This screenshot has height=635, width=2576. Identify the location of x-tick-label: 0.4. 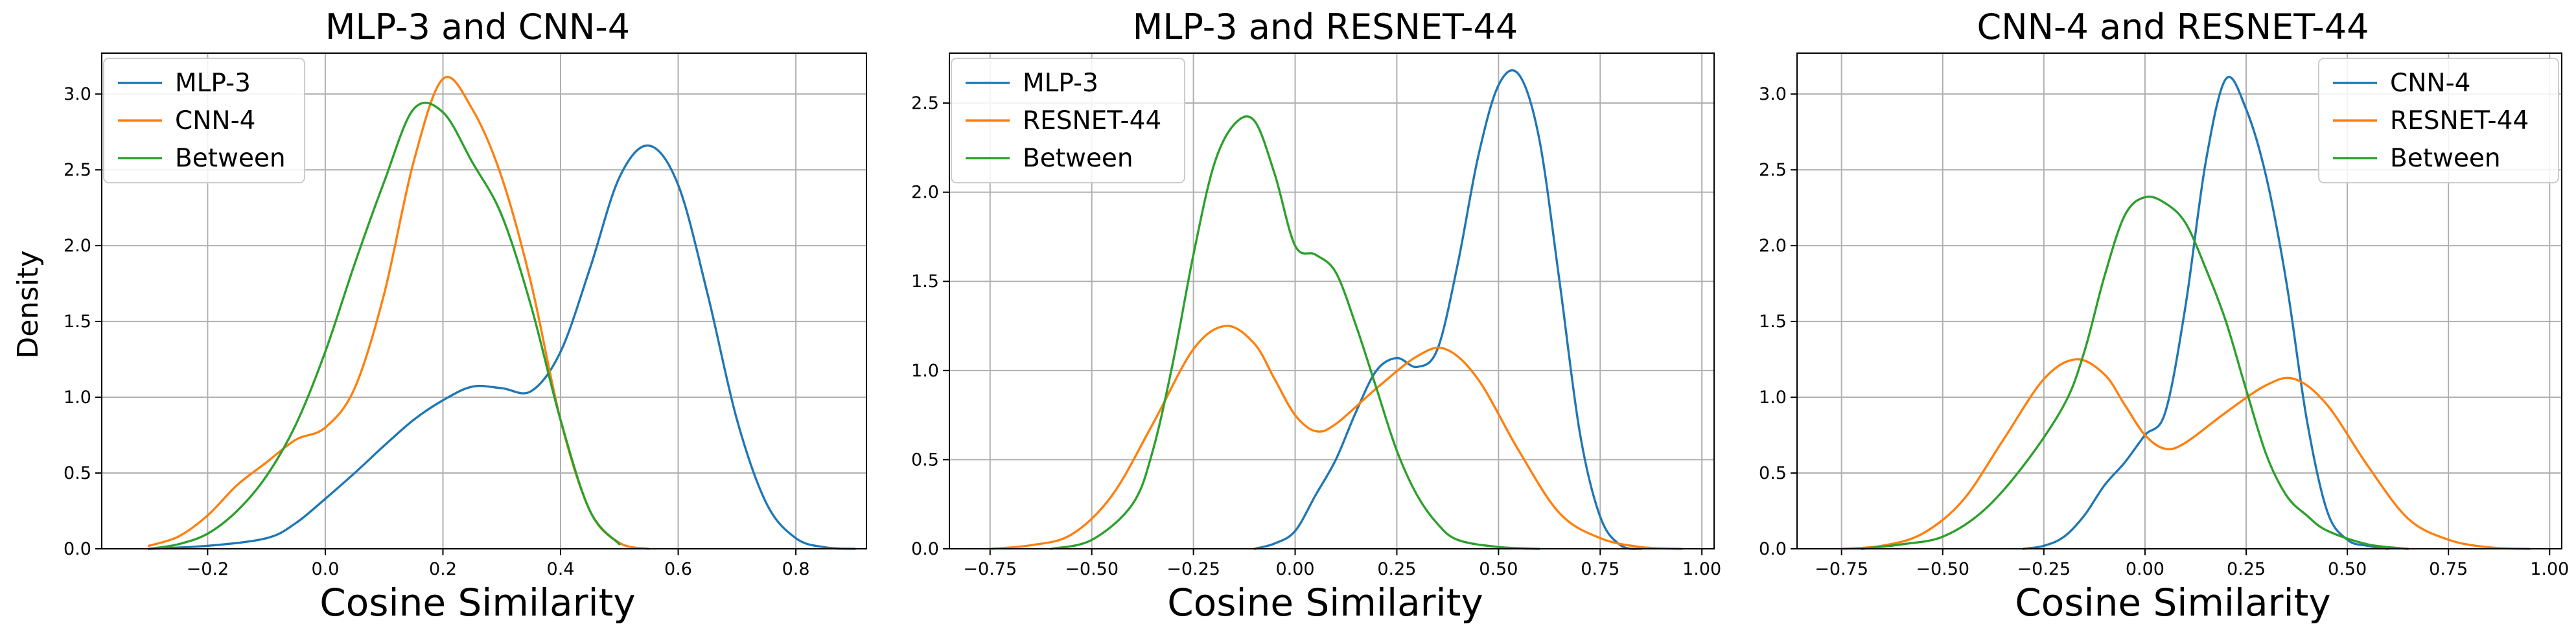
(561, 569).